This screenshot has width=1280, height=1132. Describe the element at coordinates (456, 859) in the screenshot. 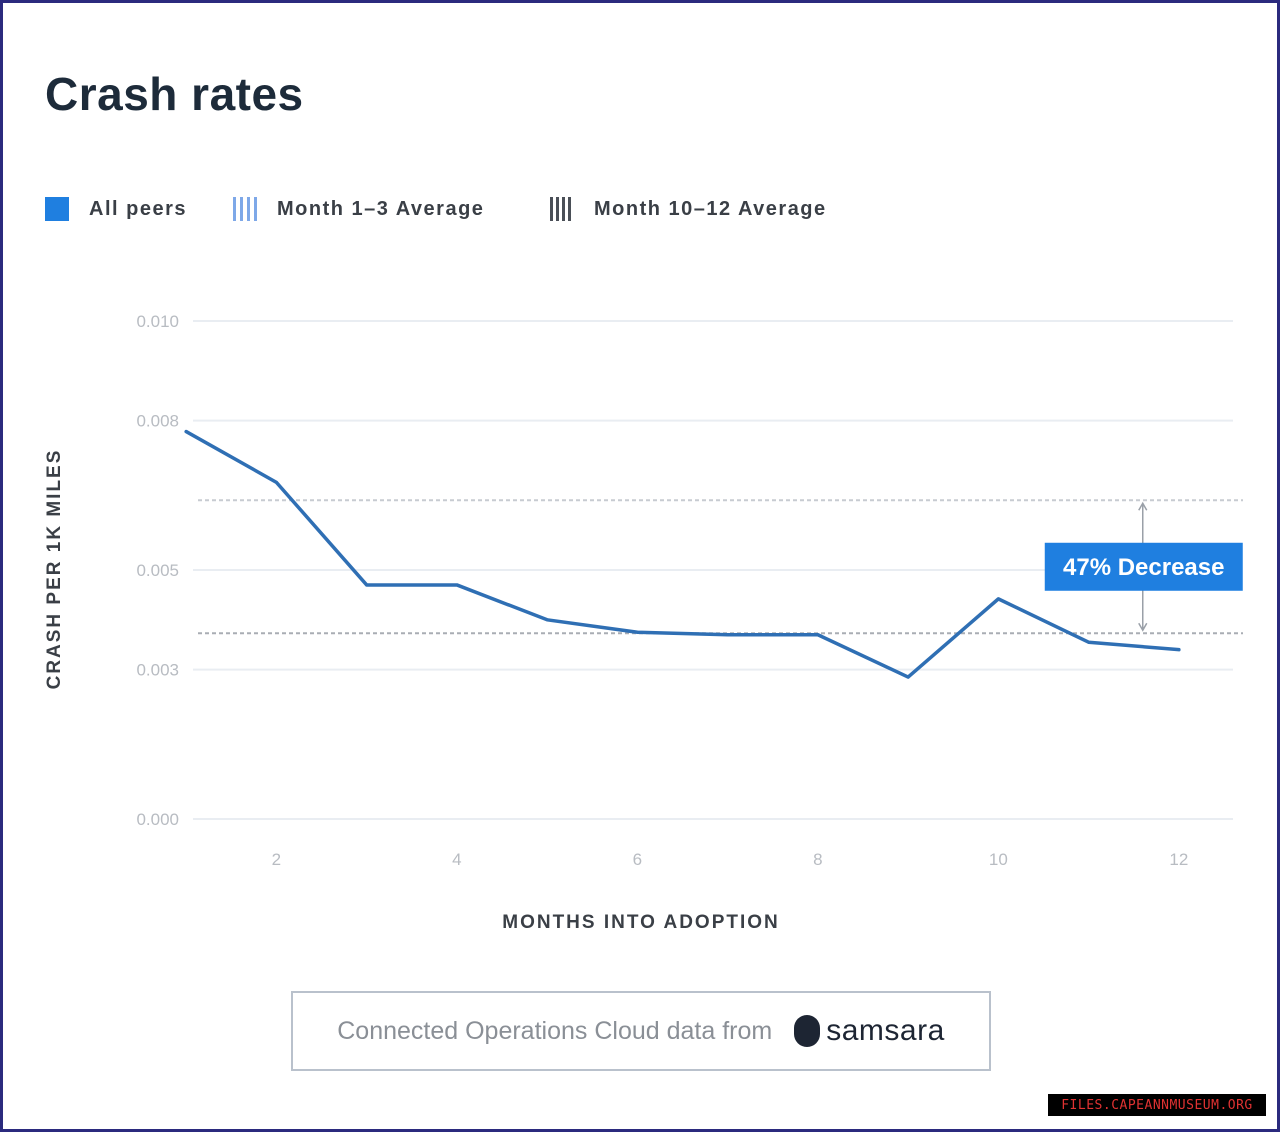

I see `x-tick-label: 4` at that location.